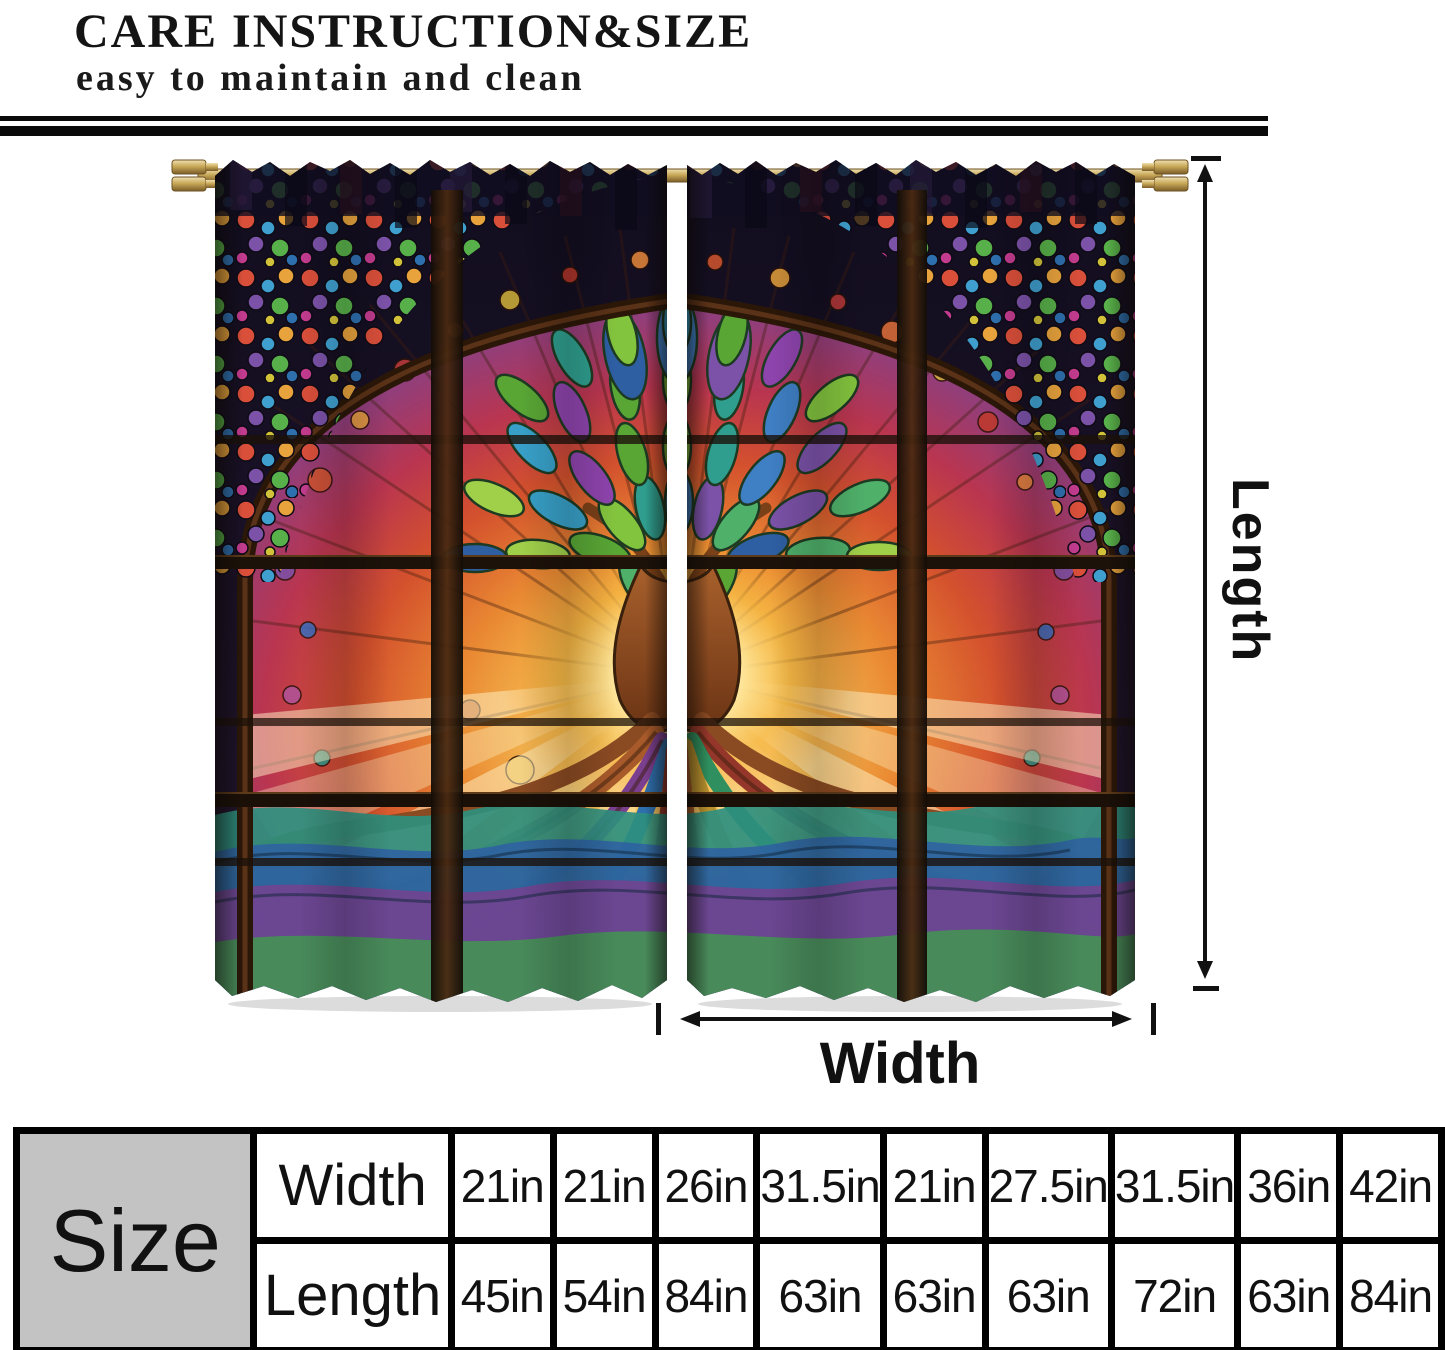 This screenshot has height=1350, width=1445. What do you see at coordinates (706, 1185) in the screenshot?
I see `width-value: 26in` at bounding box center [706, 1185].